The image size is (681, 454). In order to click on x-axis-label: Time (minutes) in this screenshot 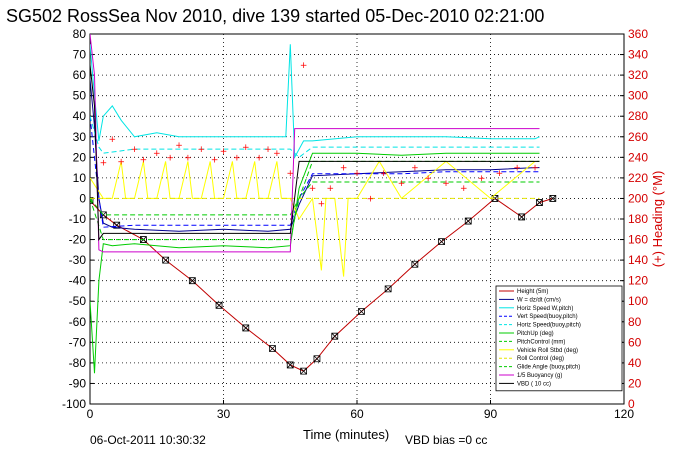, I will do `click(346, 434)`.